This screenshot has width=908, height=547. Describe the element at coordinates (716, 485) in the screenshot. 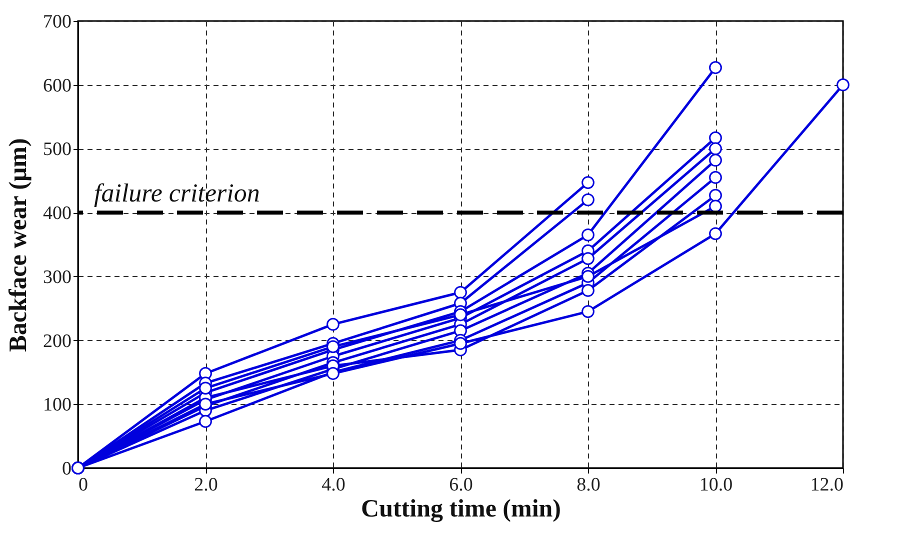

I see `x-tick-label: 10.0` at that location.